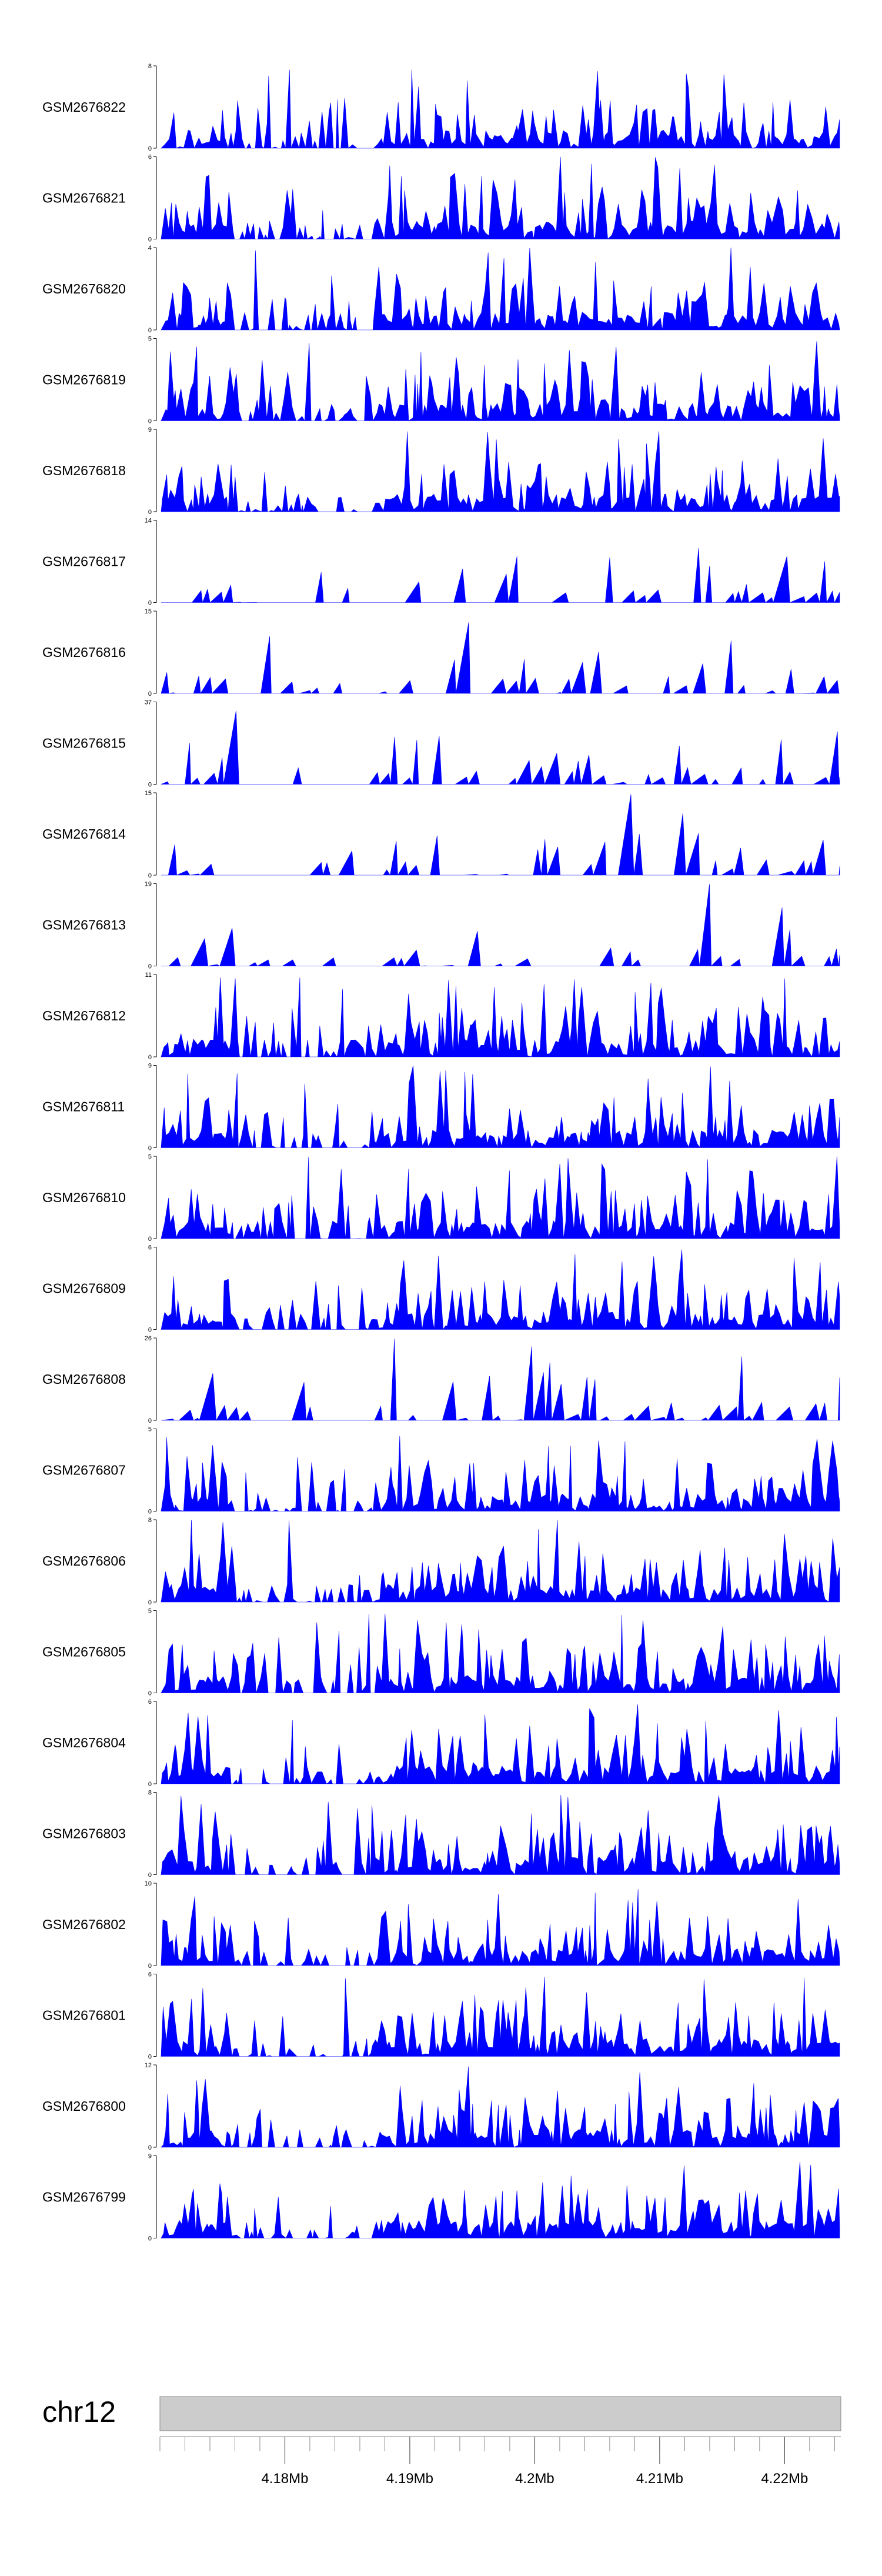  Describe the element at coordinates (148, 793) in the screenshot. I see `y-max-label: 15` at that location.